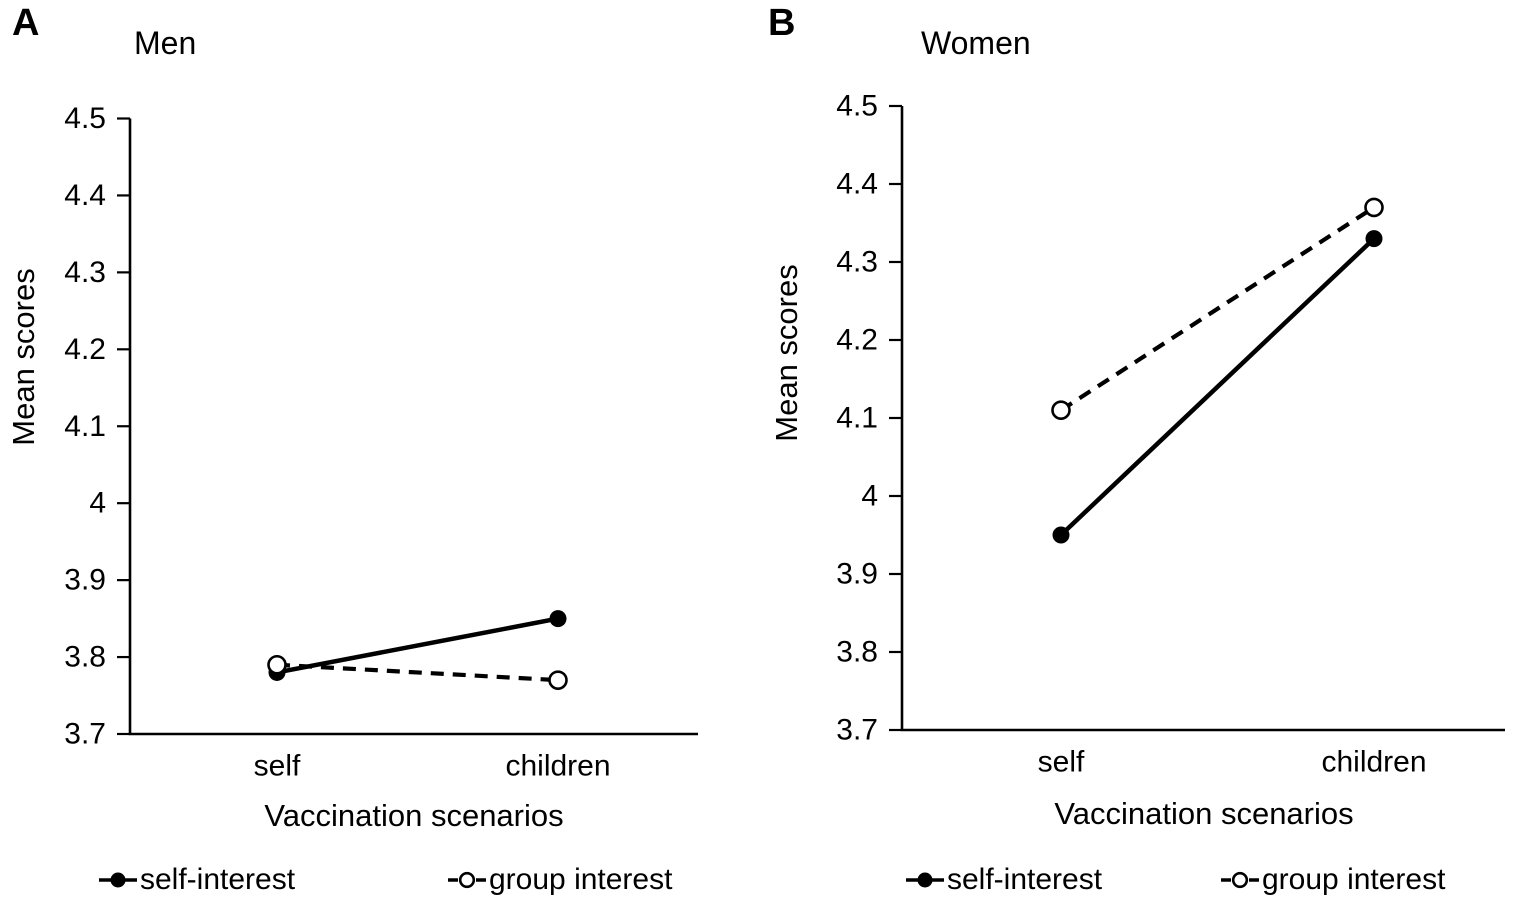  I want to click on panel-letter-a: A, so click(26, 23).